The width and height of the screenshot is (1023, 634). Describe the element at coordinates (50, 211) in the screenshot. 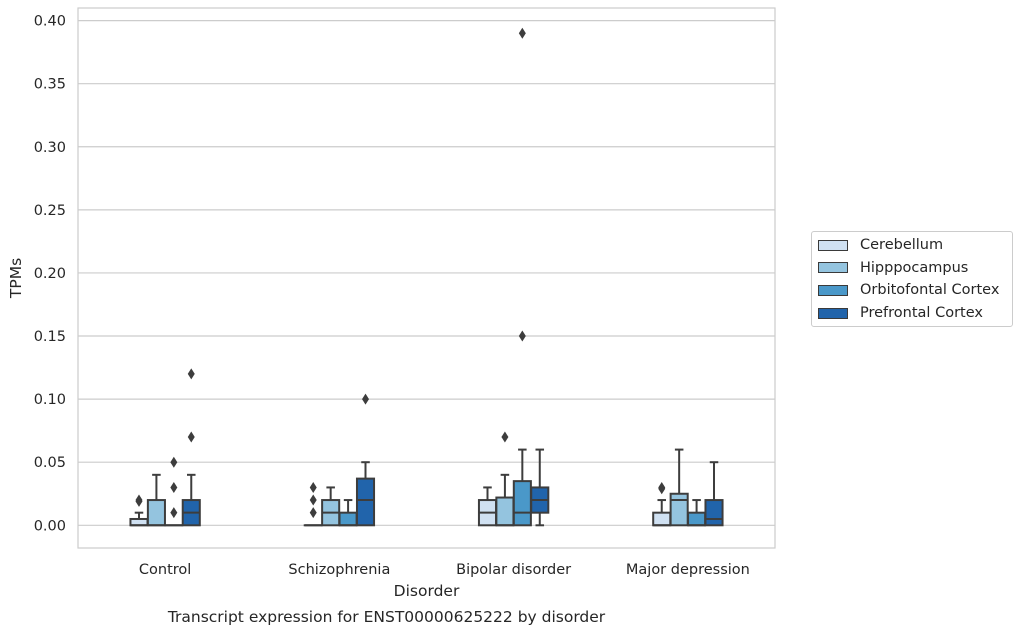

I see `y-tick-label: 0.25` at that location.